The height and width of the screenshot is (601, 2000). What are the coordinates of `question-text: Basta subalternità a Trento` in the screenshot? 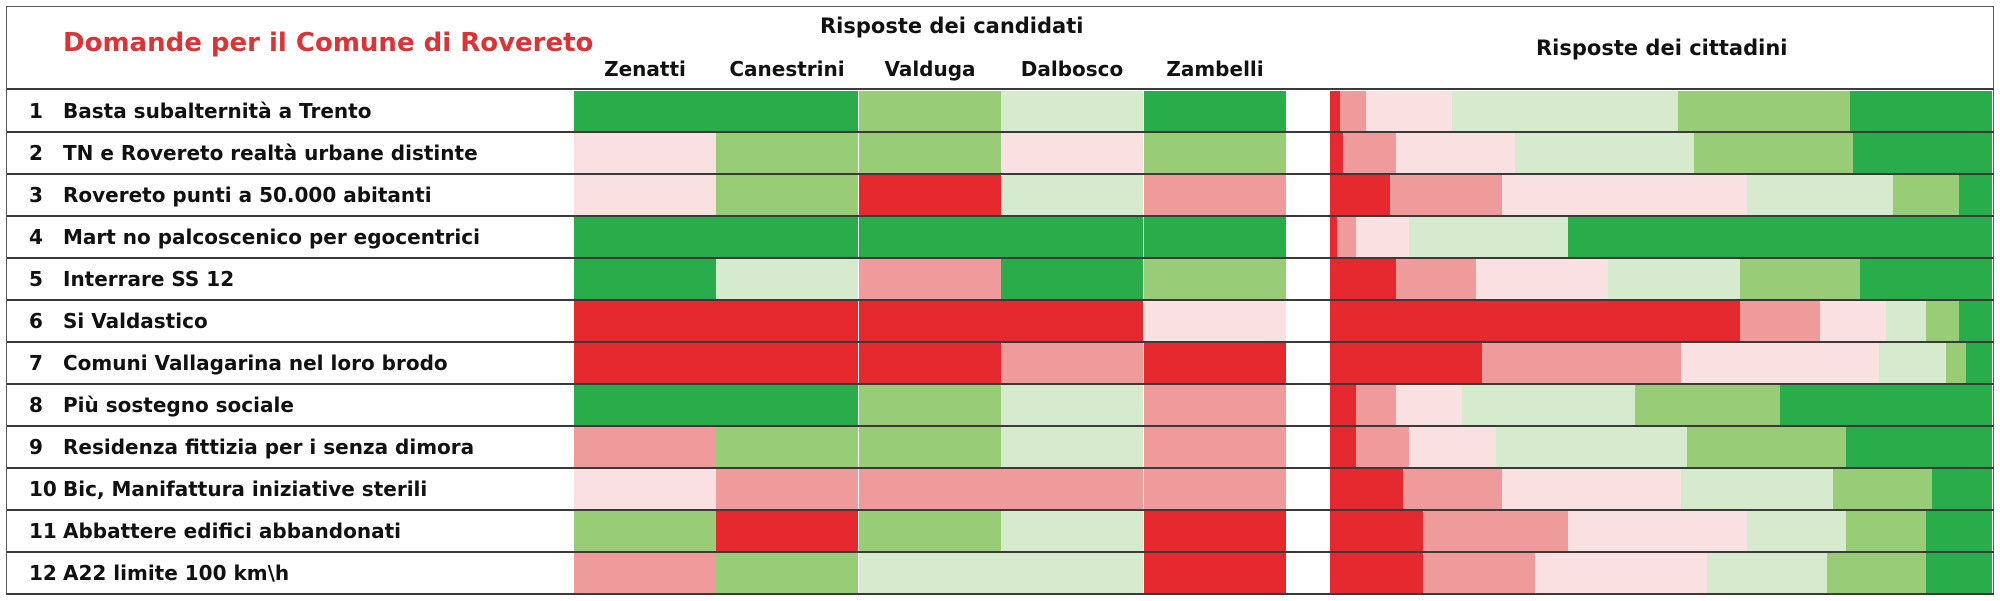 It's located at (217, 111).